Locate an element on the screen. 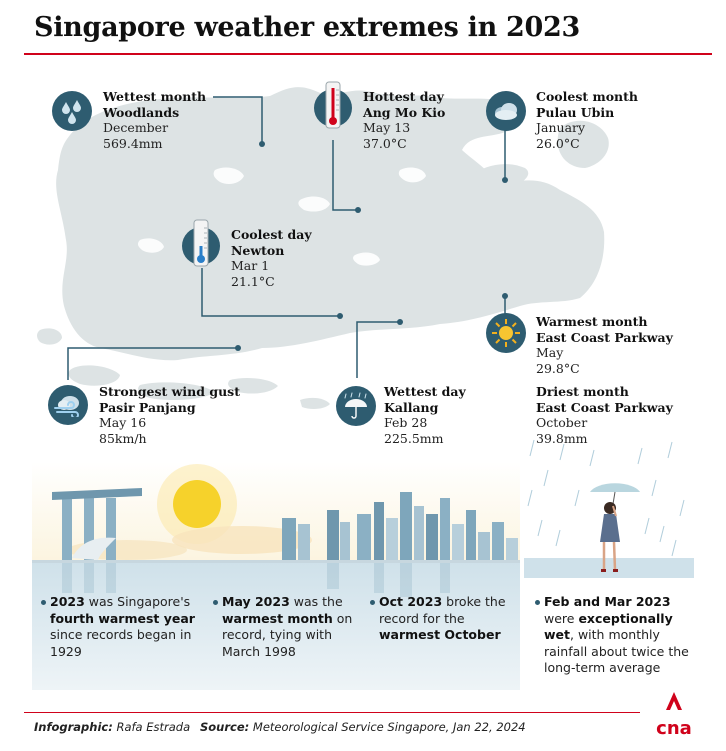  extreme-hottest-day: Hottest day Ang Mo Kio May 13 37.0°C is located at coordinates (404, 120).